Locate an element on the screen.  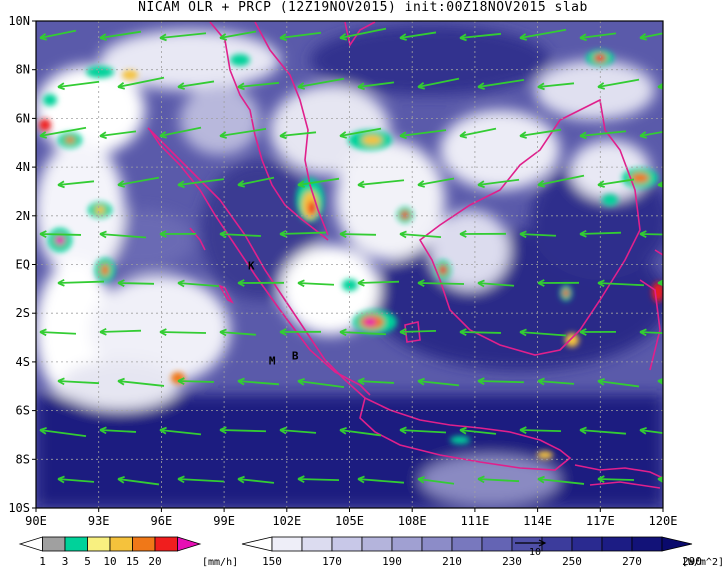
lat-tick-label: 8N is located at coordinates (23, 70).